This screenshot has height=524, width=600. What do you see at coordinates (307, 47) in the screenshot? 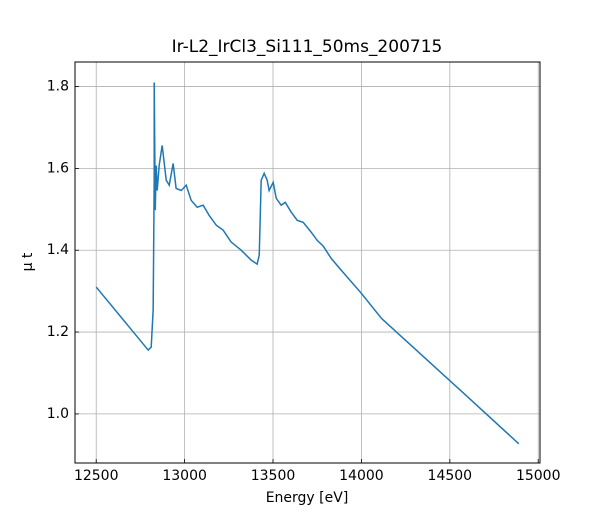
I see `chart-title: Ir-L2_IrCl3_Si111_50ms_200715` at bounding box center [307, 47].